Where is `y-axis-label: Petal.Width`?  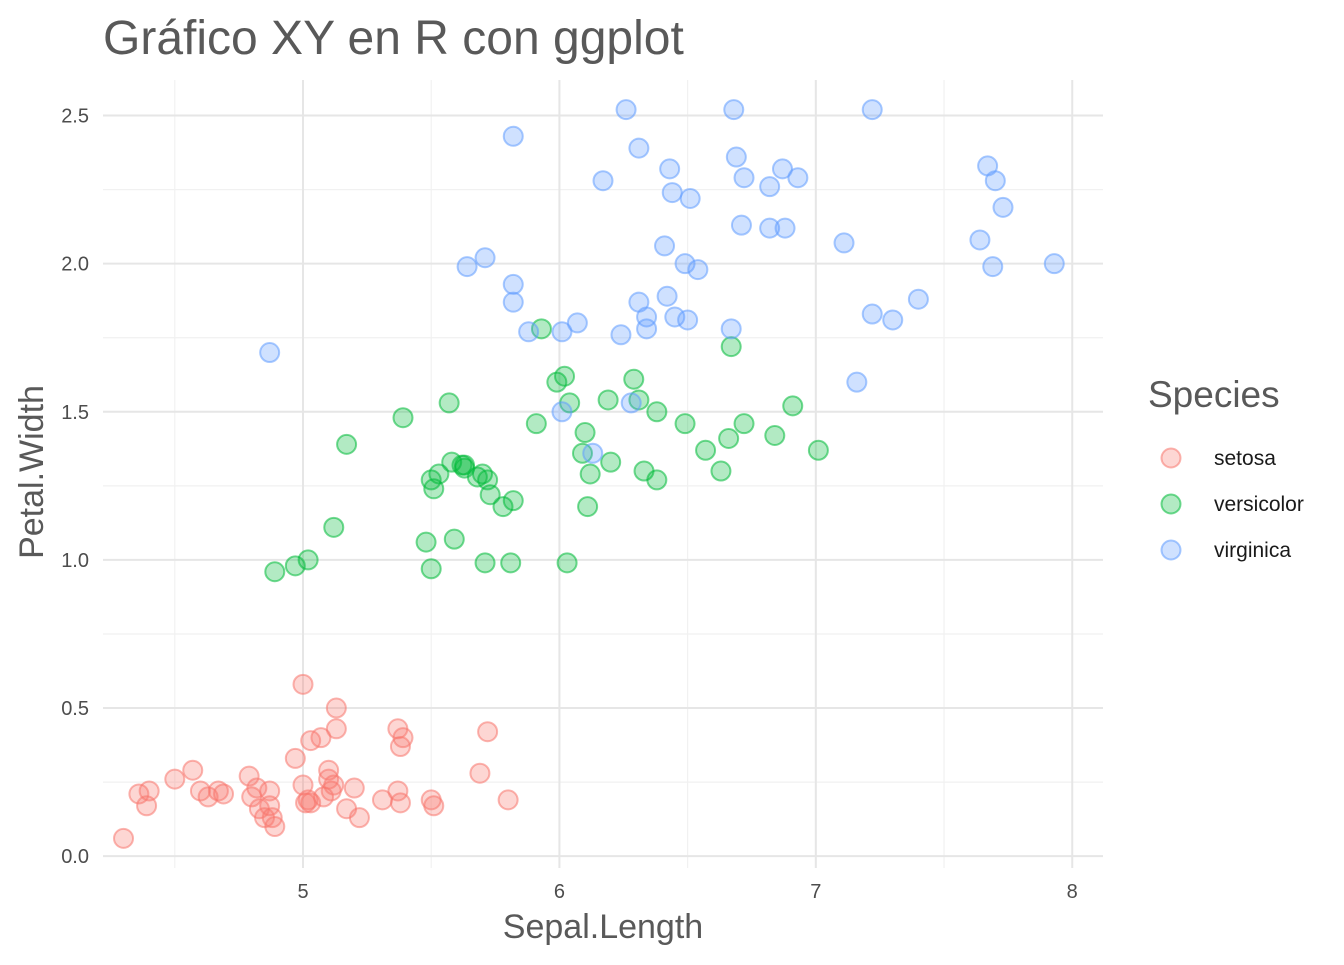
y-axis-label: Petal.Width is located at coordinates (32, 472).